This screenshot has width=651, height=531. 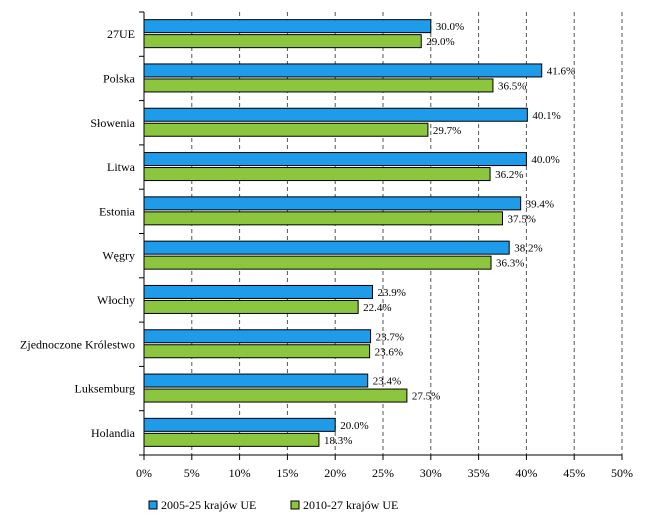 I want to click on data-label: 38.2%, so click(x=528, y=249).